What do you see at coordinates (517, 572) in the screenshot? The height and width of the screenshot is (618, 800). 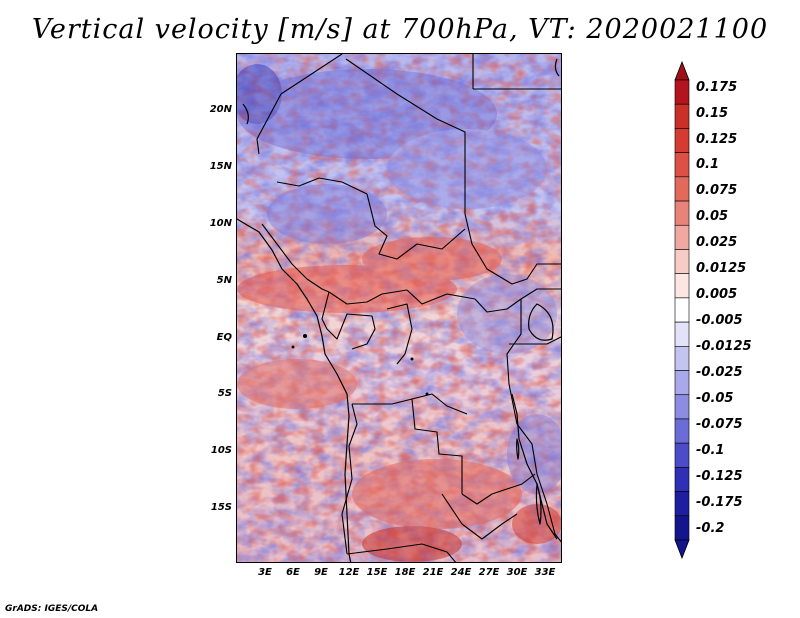 I see `lon-label-30e: 30E` at bounding box center [517, 572].